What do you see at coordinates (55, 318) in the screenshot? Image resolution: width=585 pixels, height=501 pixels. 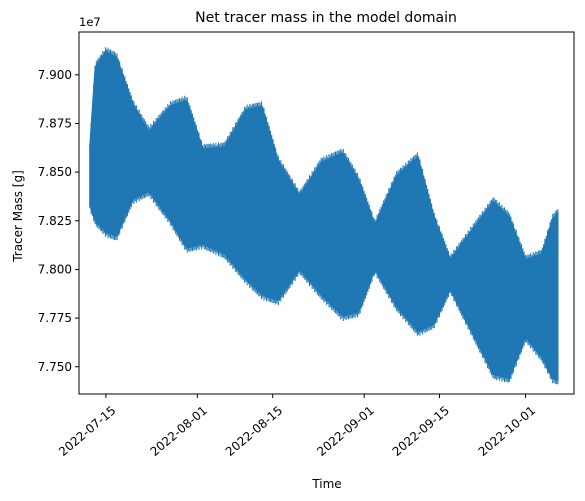 I see `y-tick-label: 7.775` at bounding box center [55, 318].